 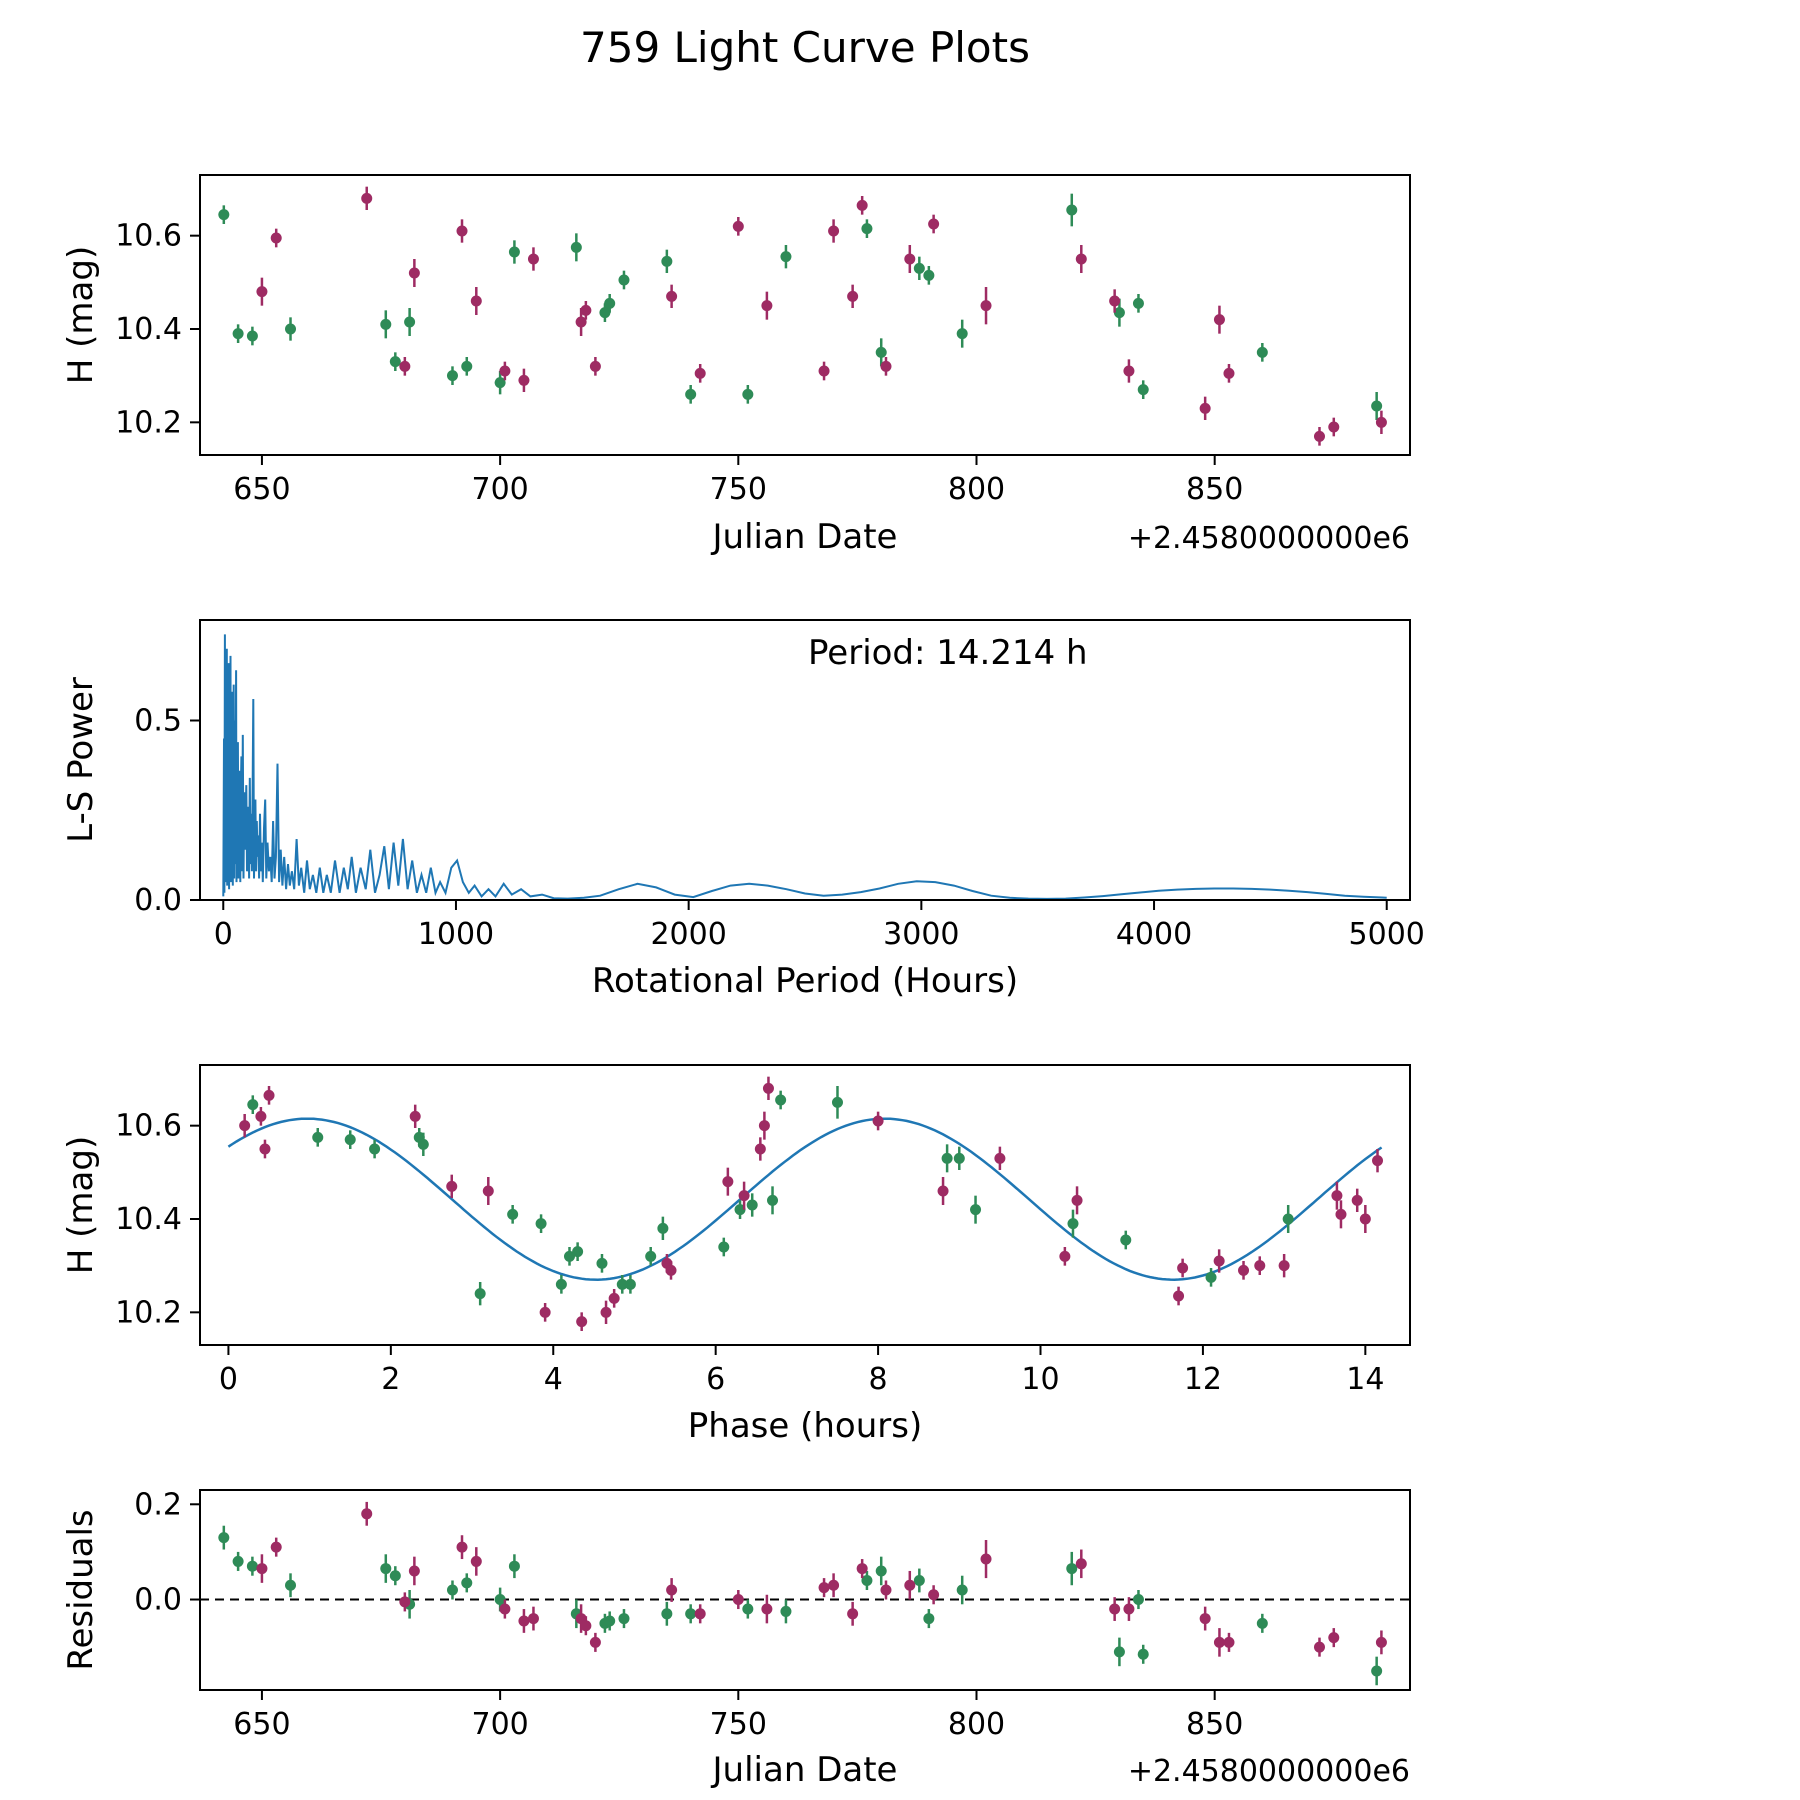 I want to click on periodogram-ylabel: L-S Power, so click(x=81, y=760).